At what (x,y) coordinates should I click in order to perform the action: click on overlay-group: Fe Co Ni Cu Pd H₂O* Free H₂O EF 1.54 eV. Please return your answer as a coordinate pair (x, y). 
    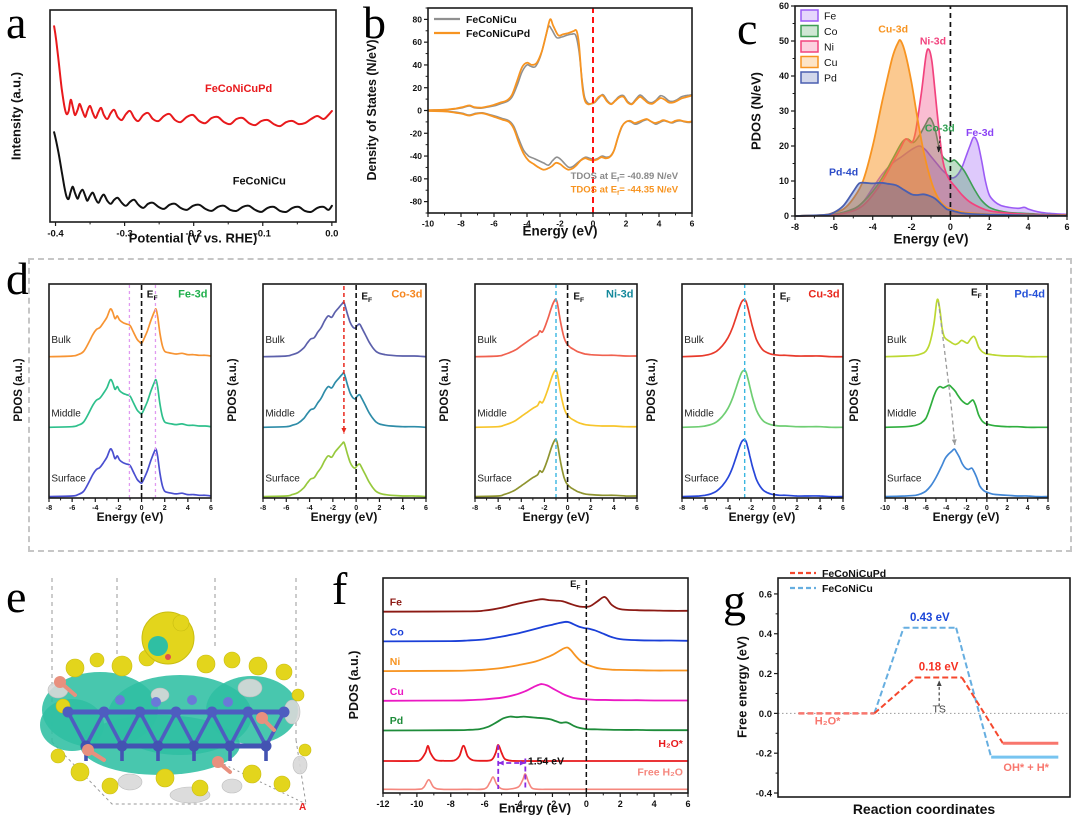
    Looking at the image, I should click on (537, 685).